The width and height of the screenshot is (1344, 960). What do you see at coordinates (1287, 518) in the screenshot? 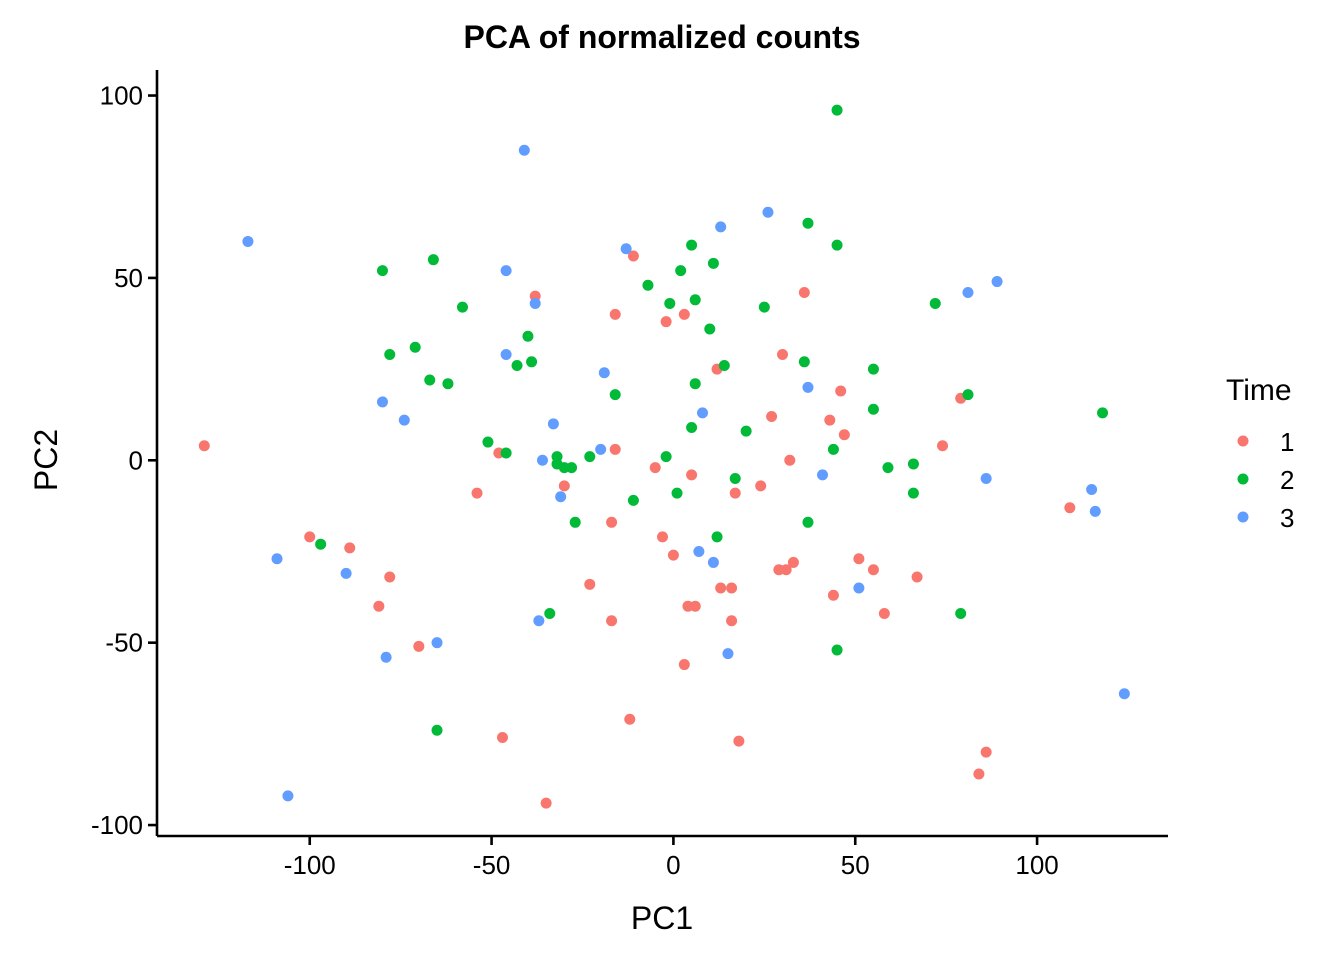
I see `legend-label-3: 3` at bounding box center [1287, 518].